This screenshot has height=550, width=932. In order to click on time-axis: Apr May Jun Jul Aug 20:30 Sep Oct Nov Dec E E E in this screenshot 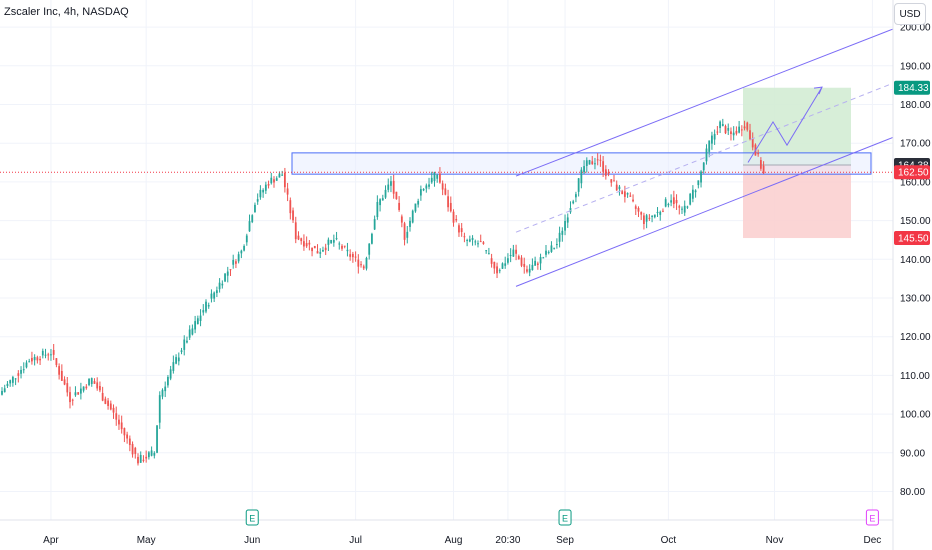, I will do `click(446, 527)`.